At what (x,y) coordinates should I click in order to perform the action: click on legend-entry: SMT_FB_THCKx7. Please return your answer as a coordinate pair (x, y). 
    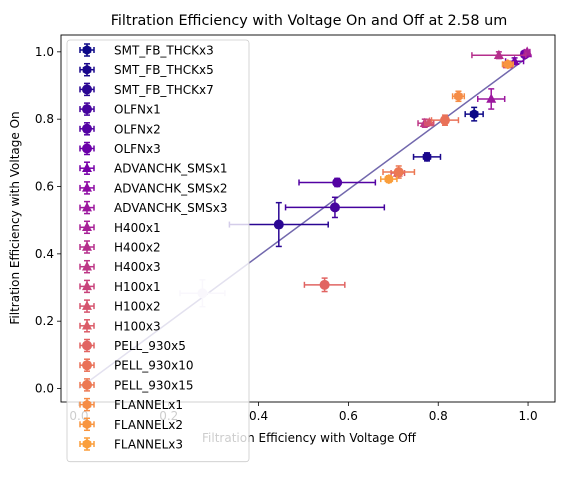
    Looking at the image, I should click on (146, 89).